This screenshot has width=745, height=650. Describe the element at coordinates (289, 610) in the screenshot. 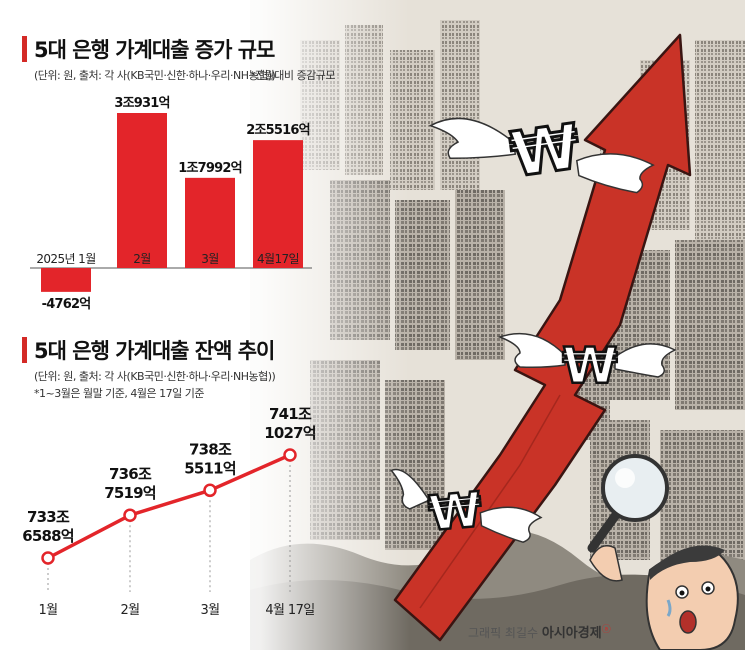

I see `line-category-label-3: 4월 17일` at that location.